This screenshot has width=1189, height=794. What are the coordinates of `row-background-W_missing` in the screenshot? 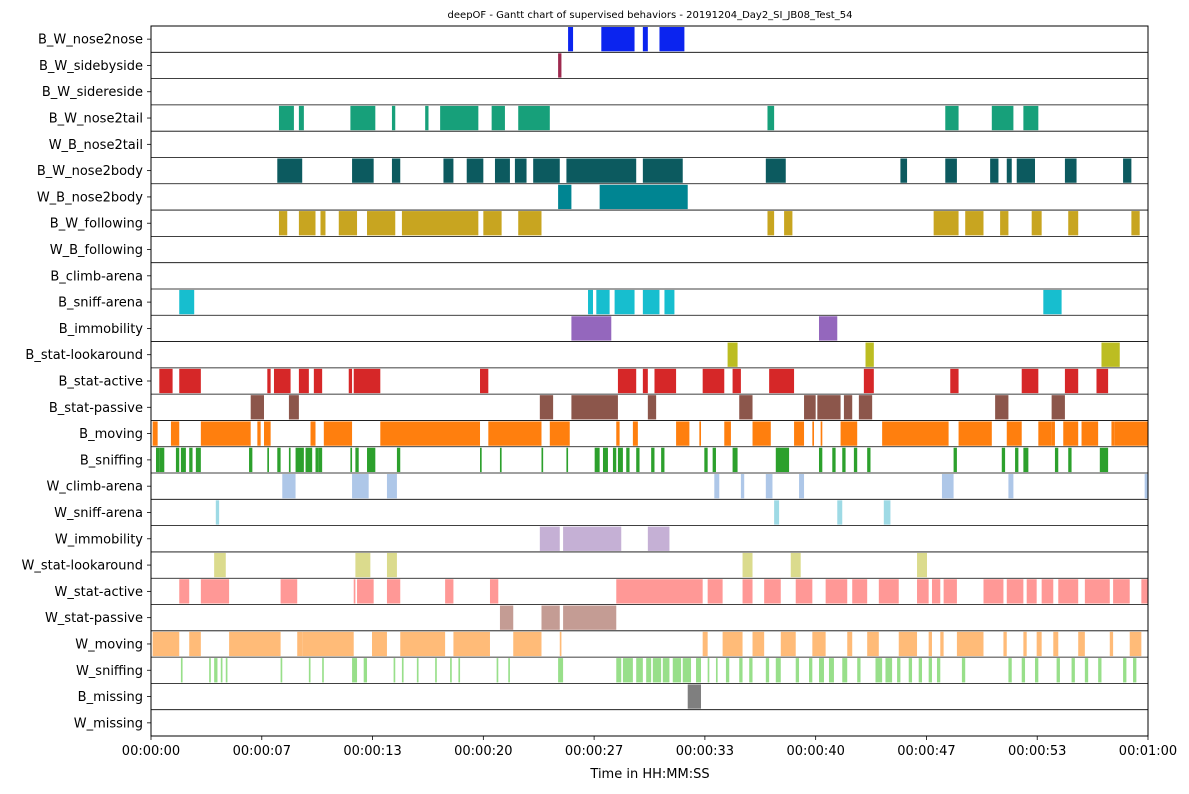 It's located at (649, 722).